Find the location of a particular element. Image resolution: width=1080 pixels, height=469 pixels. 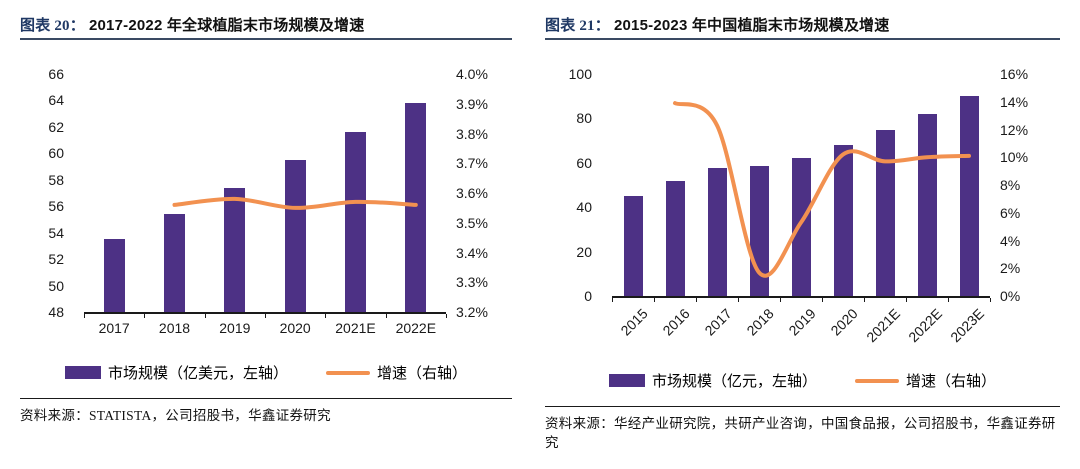

left-axis-tick-label: 52 is located at coordinates (56, 259).